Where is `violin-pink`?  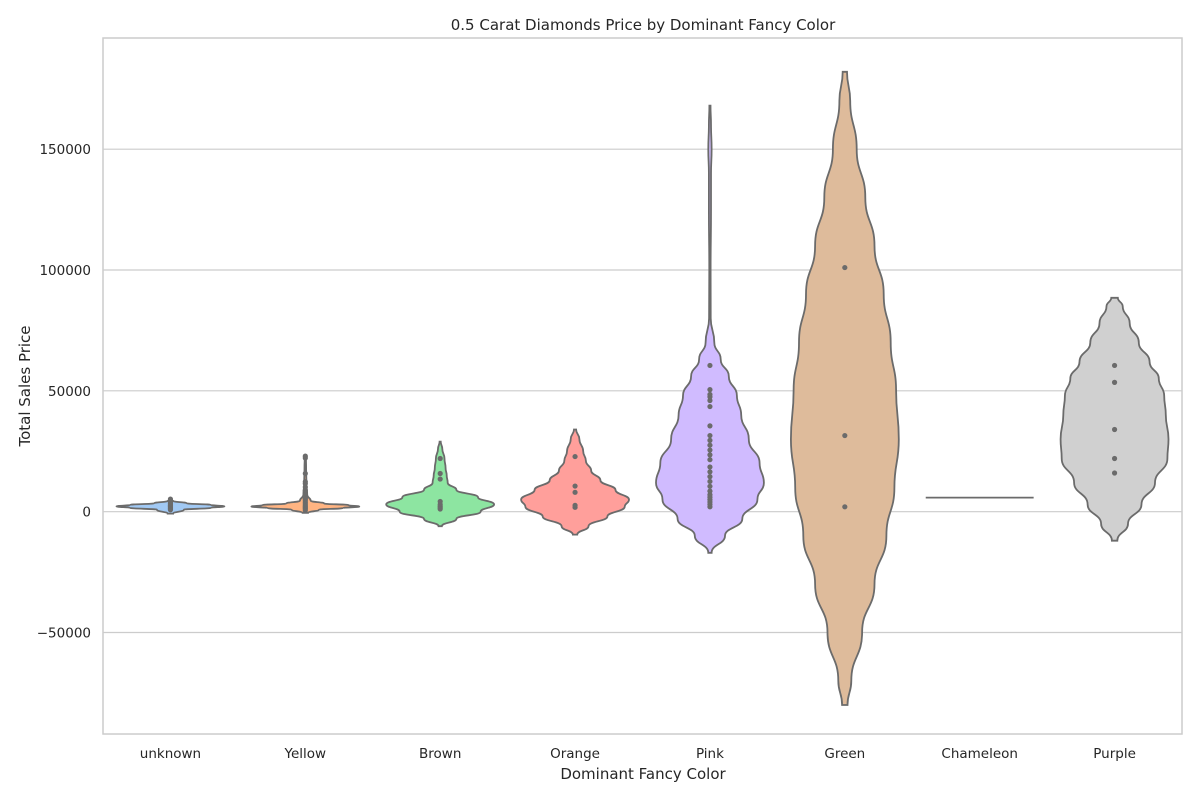 violin-pink is located at coordinates (710, 329).